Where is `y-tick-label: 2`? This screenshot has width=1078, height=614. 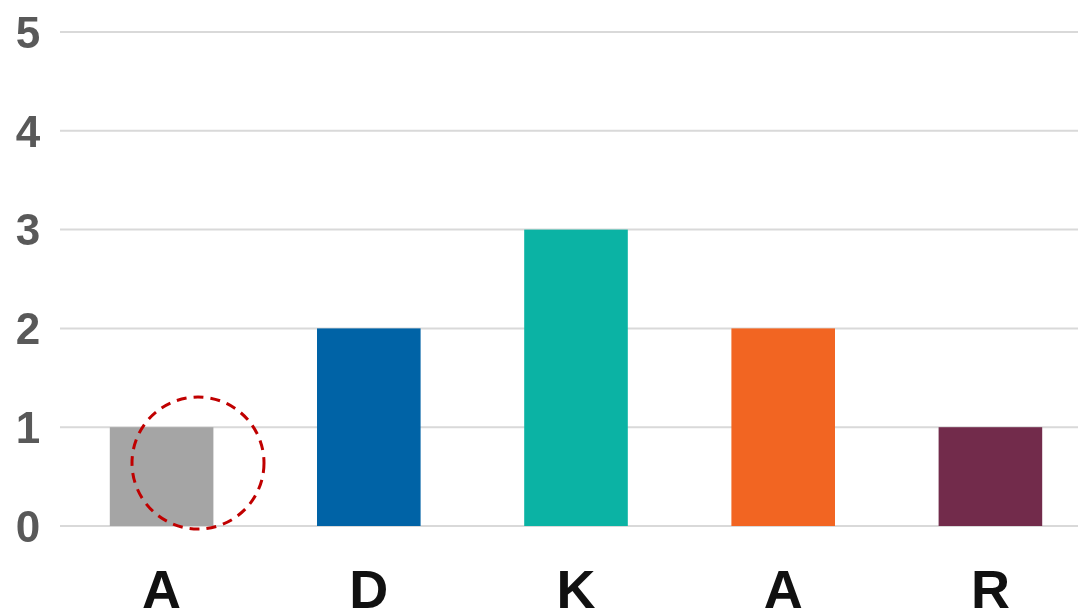
y-tick-label: 2 is located at coordinates (28, 329).